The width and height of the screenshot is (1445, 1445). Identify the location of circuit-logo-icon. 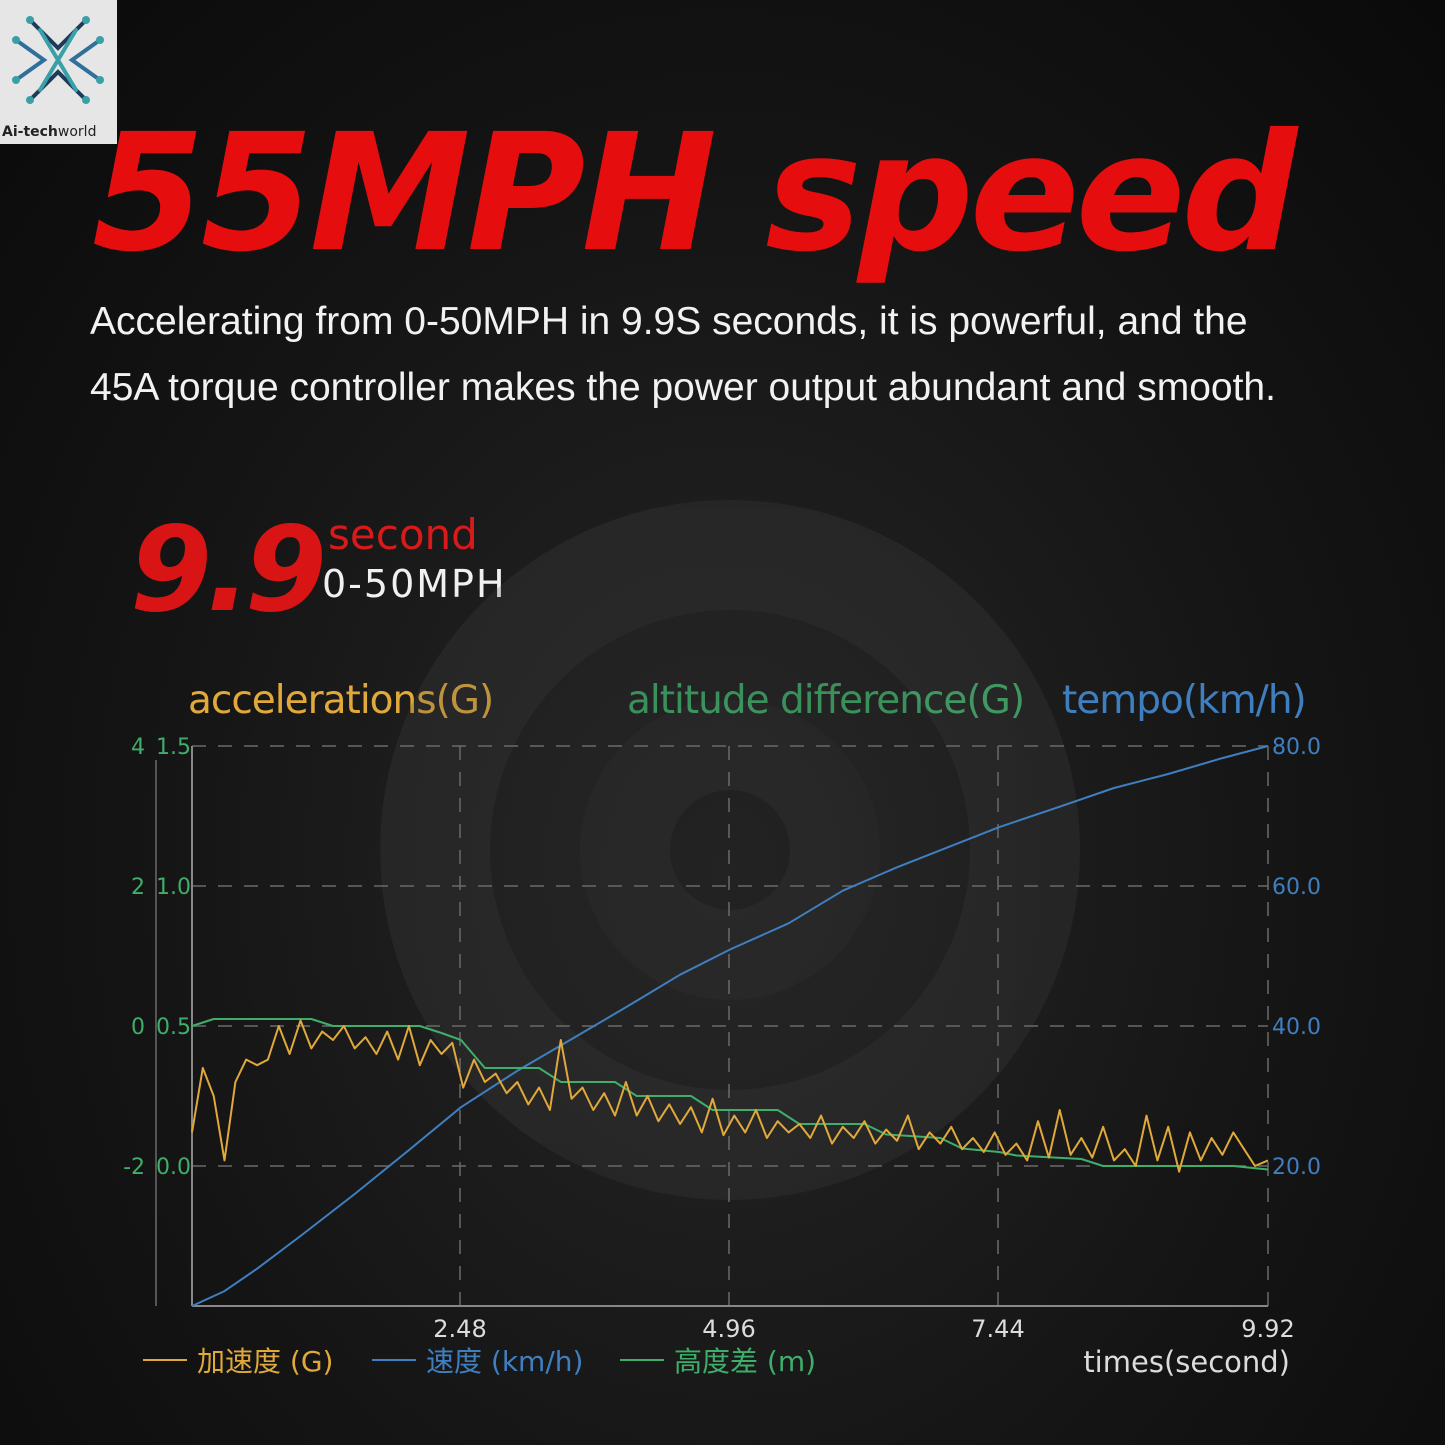
(58, 60).